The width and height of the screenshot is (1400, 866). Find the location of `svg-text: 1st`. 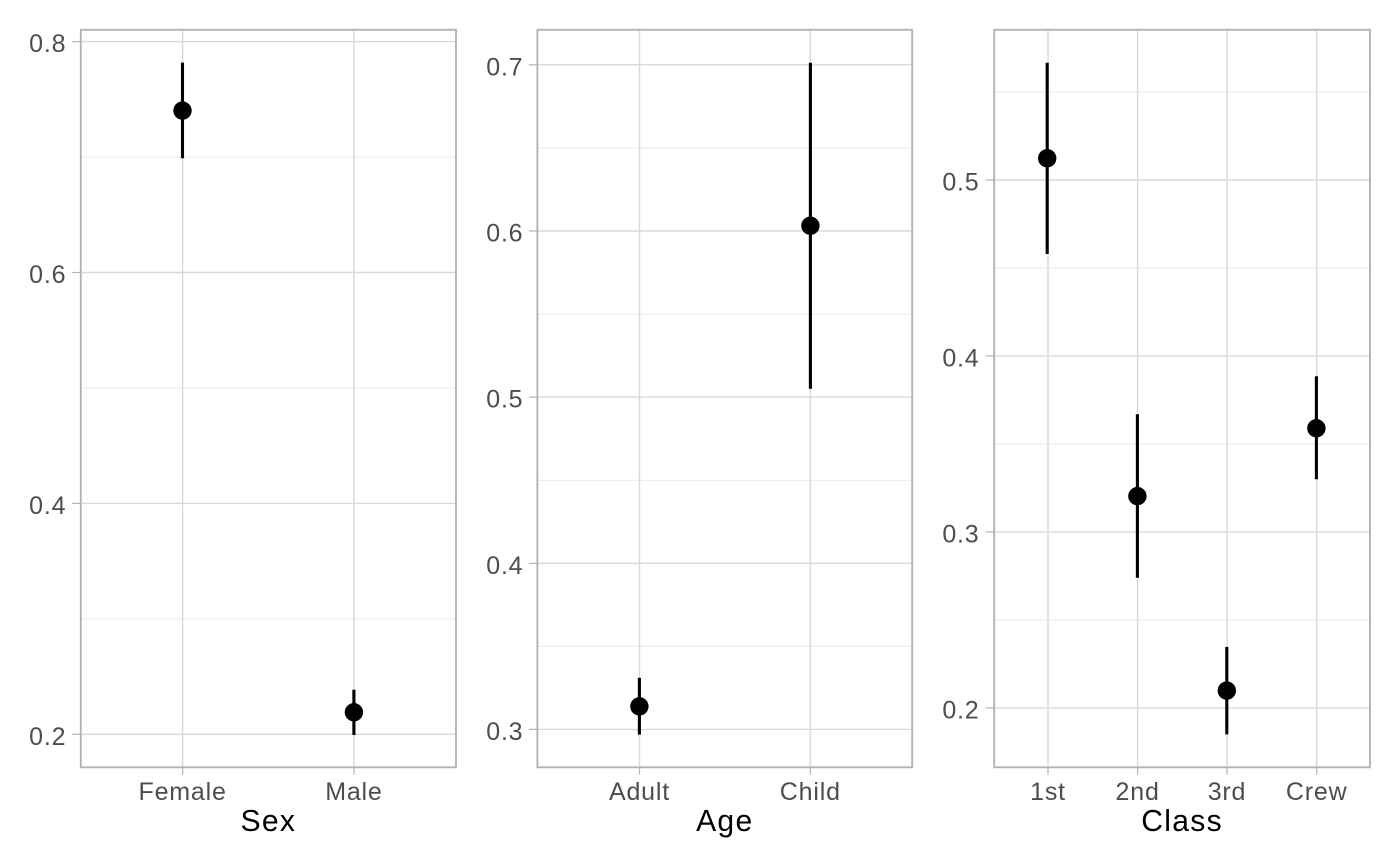

svg-text: 1st is located at coordinates (1048, 792).